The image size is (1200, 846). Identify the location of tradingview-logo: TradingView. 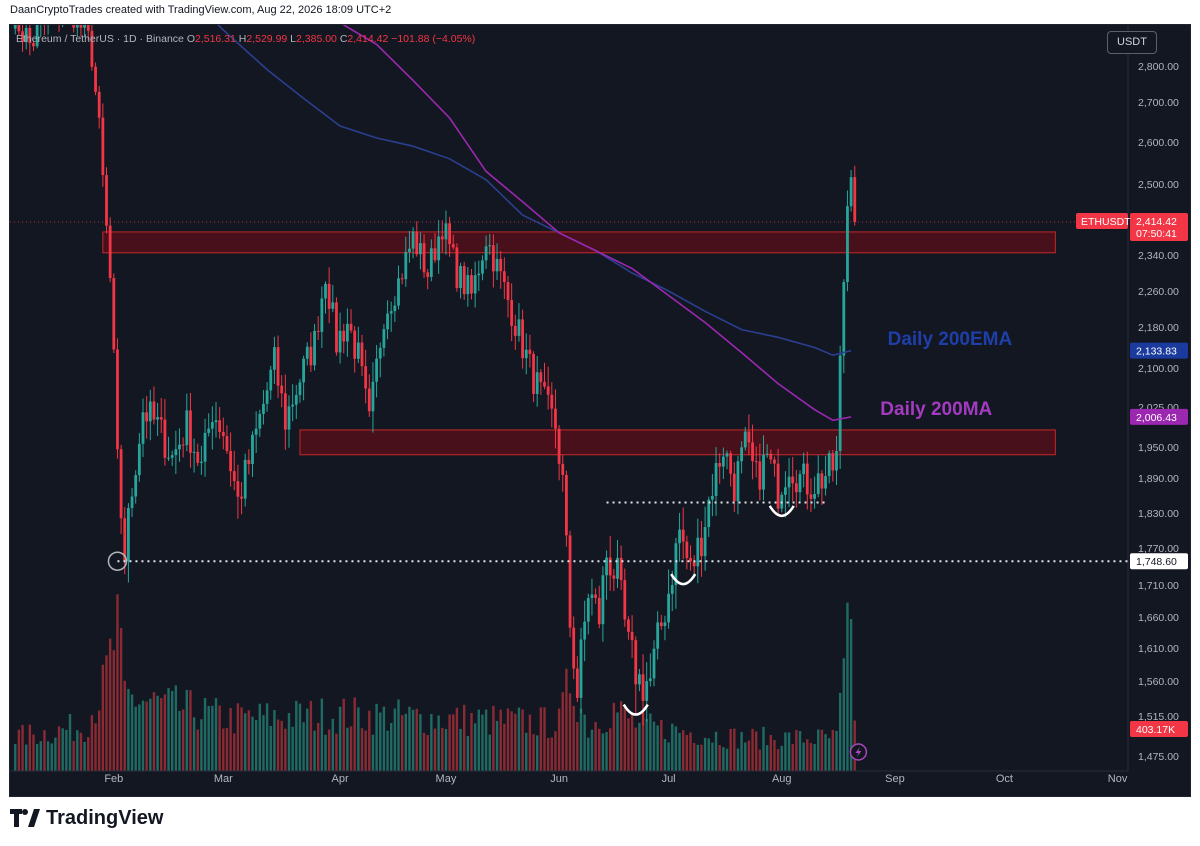
(86, 818).